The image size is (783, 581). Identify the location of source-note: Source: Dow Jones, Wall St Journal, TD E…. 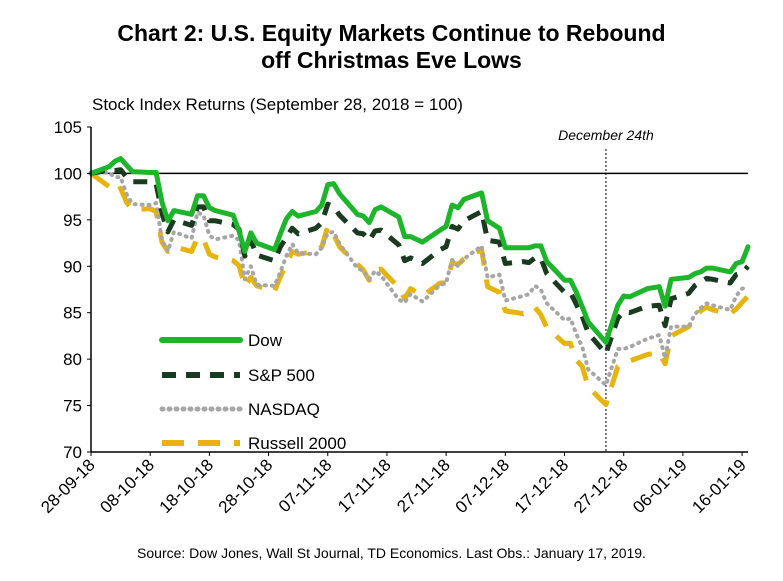
(391, 553).